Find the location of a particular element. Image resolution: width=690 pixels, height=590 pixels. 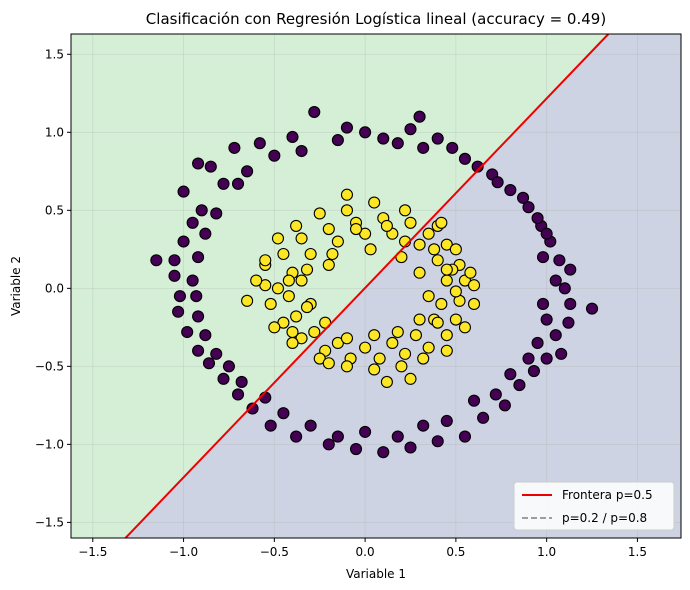

x-tick-label: 0.5 is located at coordinates (455, 552).